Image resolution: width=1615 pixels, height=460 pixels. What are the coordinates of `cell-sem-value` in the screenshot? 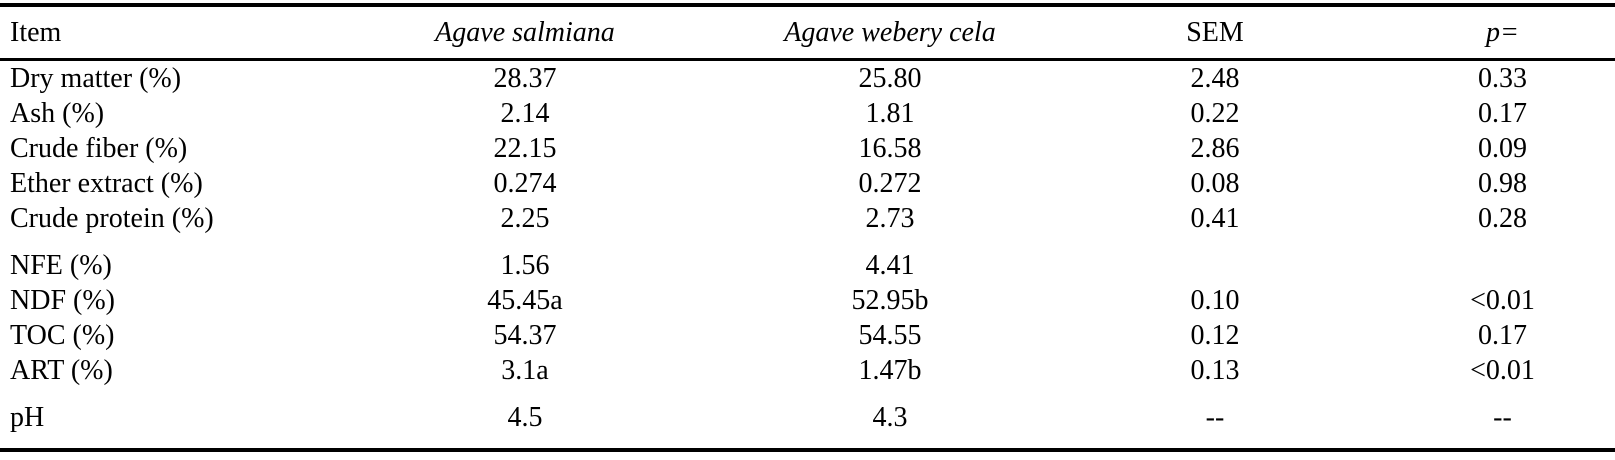 It's located at (1215, 259).